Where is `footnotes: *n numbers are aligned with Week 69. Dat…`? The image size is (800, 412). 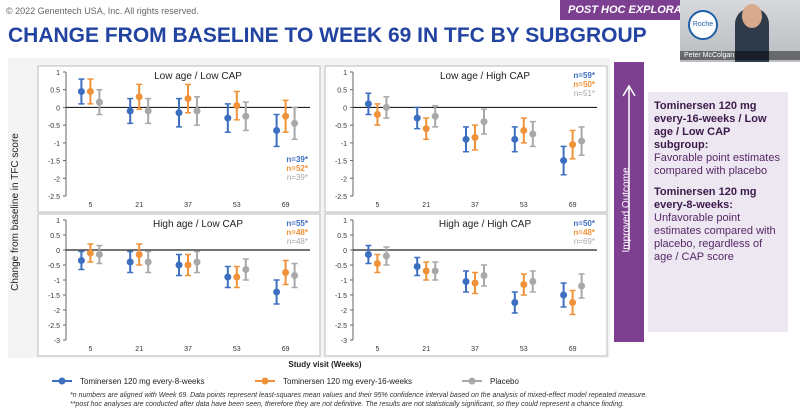
footnotes: *n numbers are aligned with Week 69. Dat… is located at coordinates (432, 400).